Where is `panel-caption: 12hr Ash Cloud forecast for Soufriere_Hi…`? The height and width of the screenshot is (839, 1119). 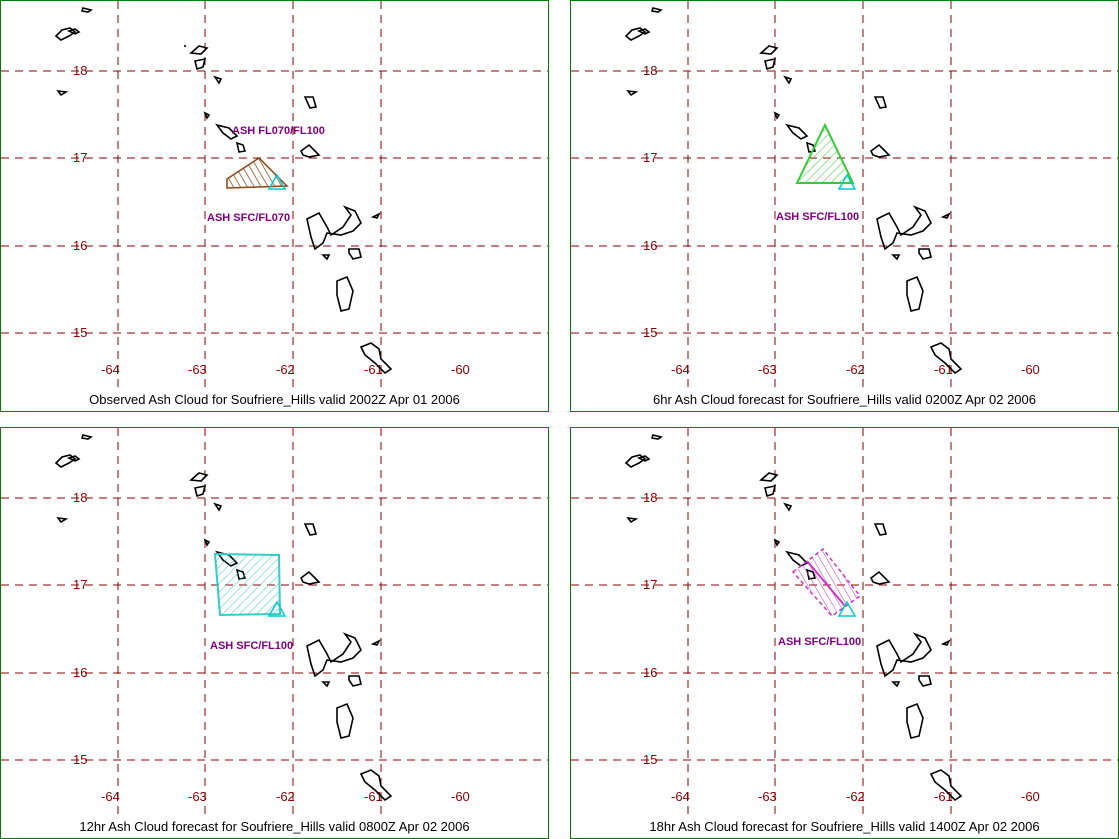
panel-caption: 12hr Ash Cloud forecast for Soufriere_Hi… is located at coordinates (274, 826).